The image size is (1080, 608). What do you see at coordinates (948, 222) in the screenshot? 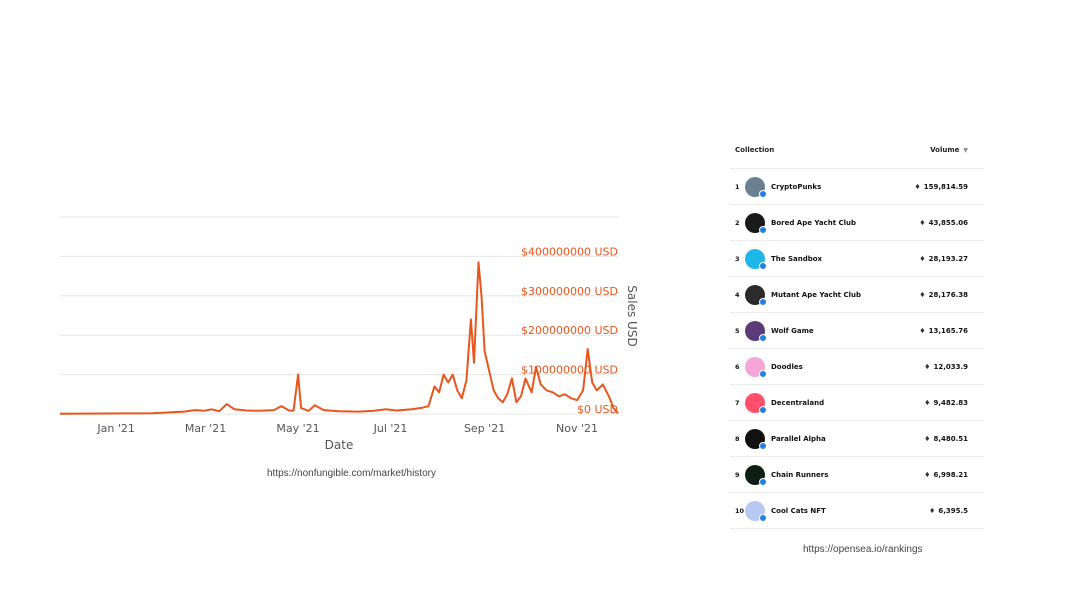
I see `volume-value: 43,855.06` at bounding box center [948, 222].